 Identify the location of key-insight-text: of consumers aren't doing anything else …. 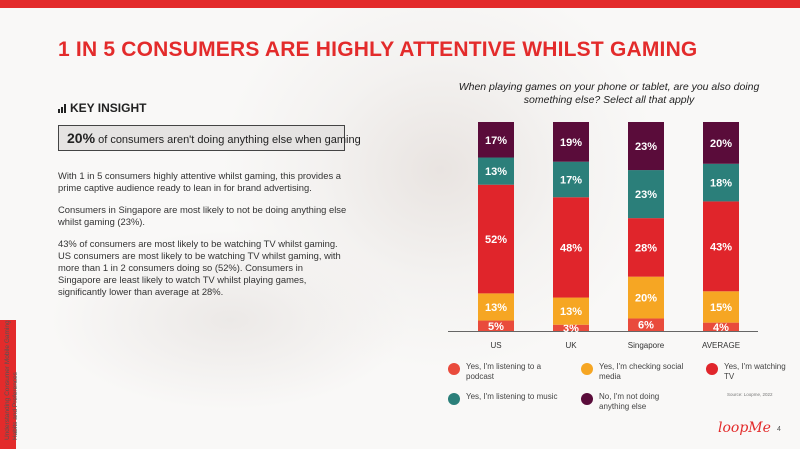
(228, 140).